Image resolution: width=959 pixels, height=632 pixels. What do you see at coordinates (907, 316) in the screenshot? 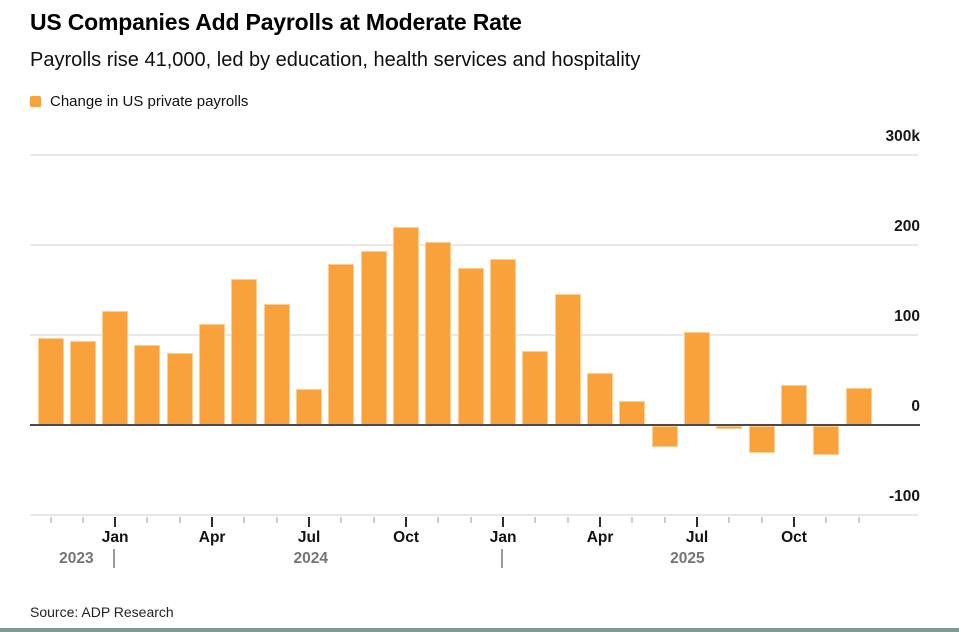
I see `y-axis-label: 100` at bounding box center [907, 316].